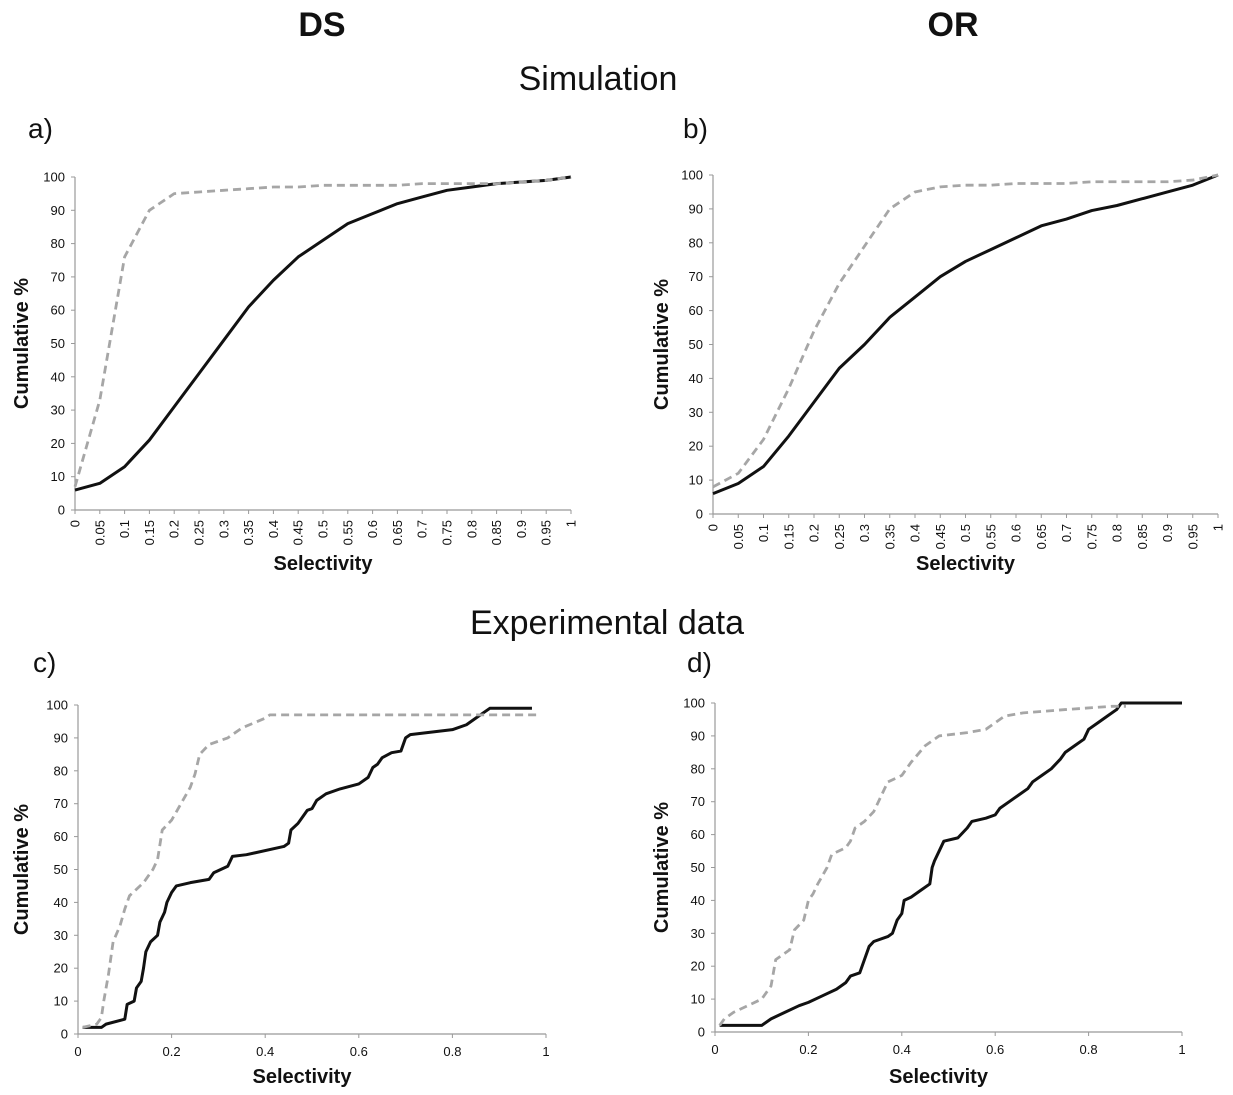 This screenshot has width=1233, height=1095. Describe the element at coordinates (699, 662) in the screenshot. I see `panel-label: d)` at that location.